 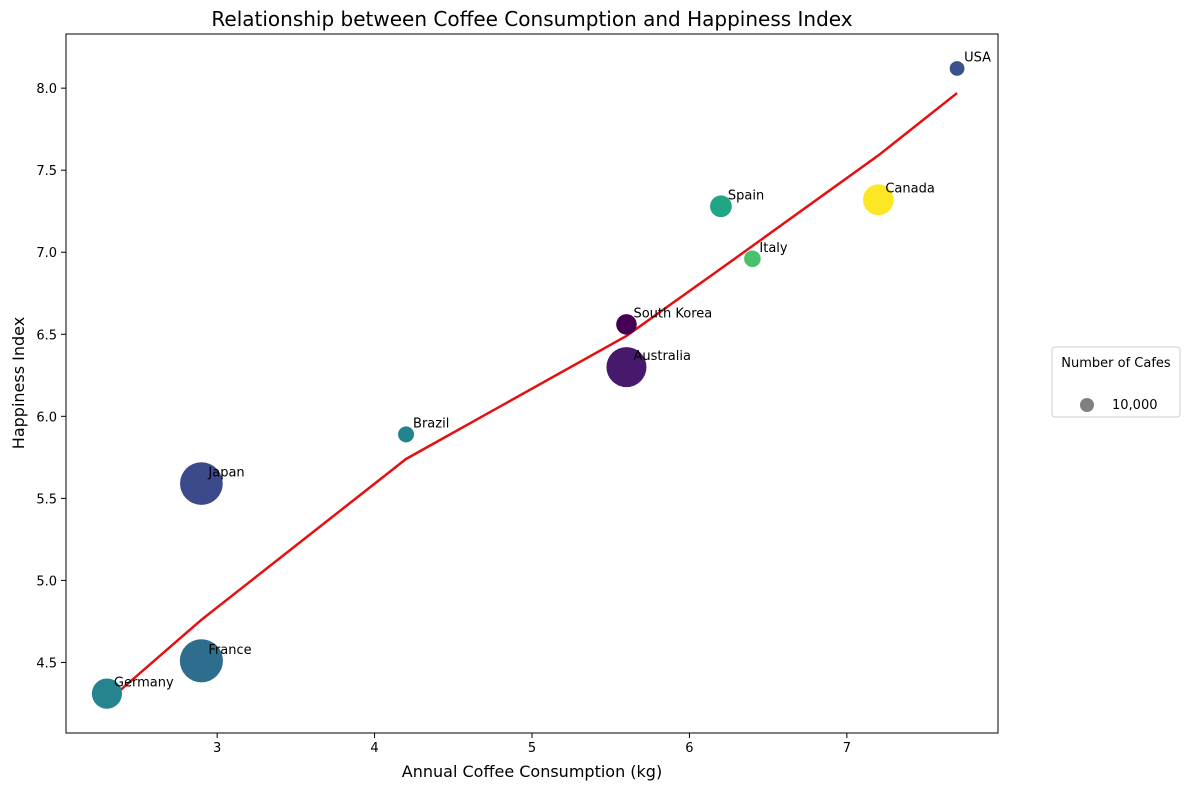 What do you see at coordinates (18, 383) in the screenshot?
I see `y-axis-label: Happiness Index` at bounding box center [18, 383].